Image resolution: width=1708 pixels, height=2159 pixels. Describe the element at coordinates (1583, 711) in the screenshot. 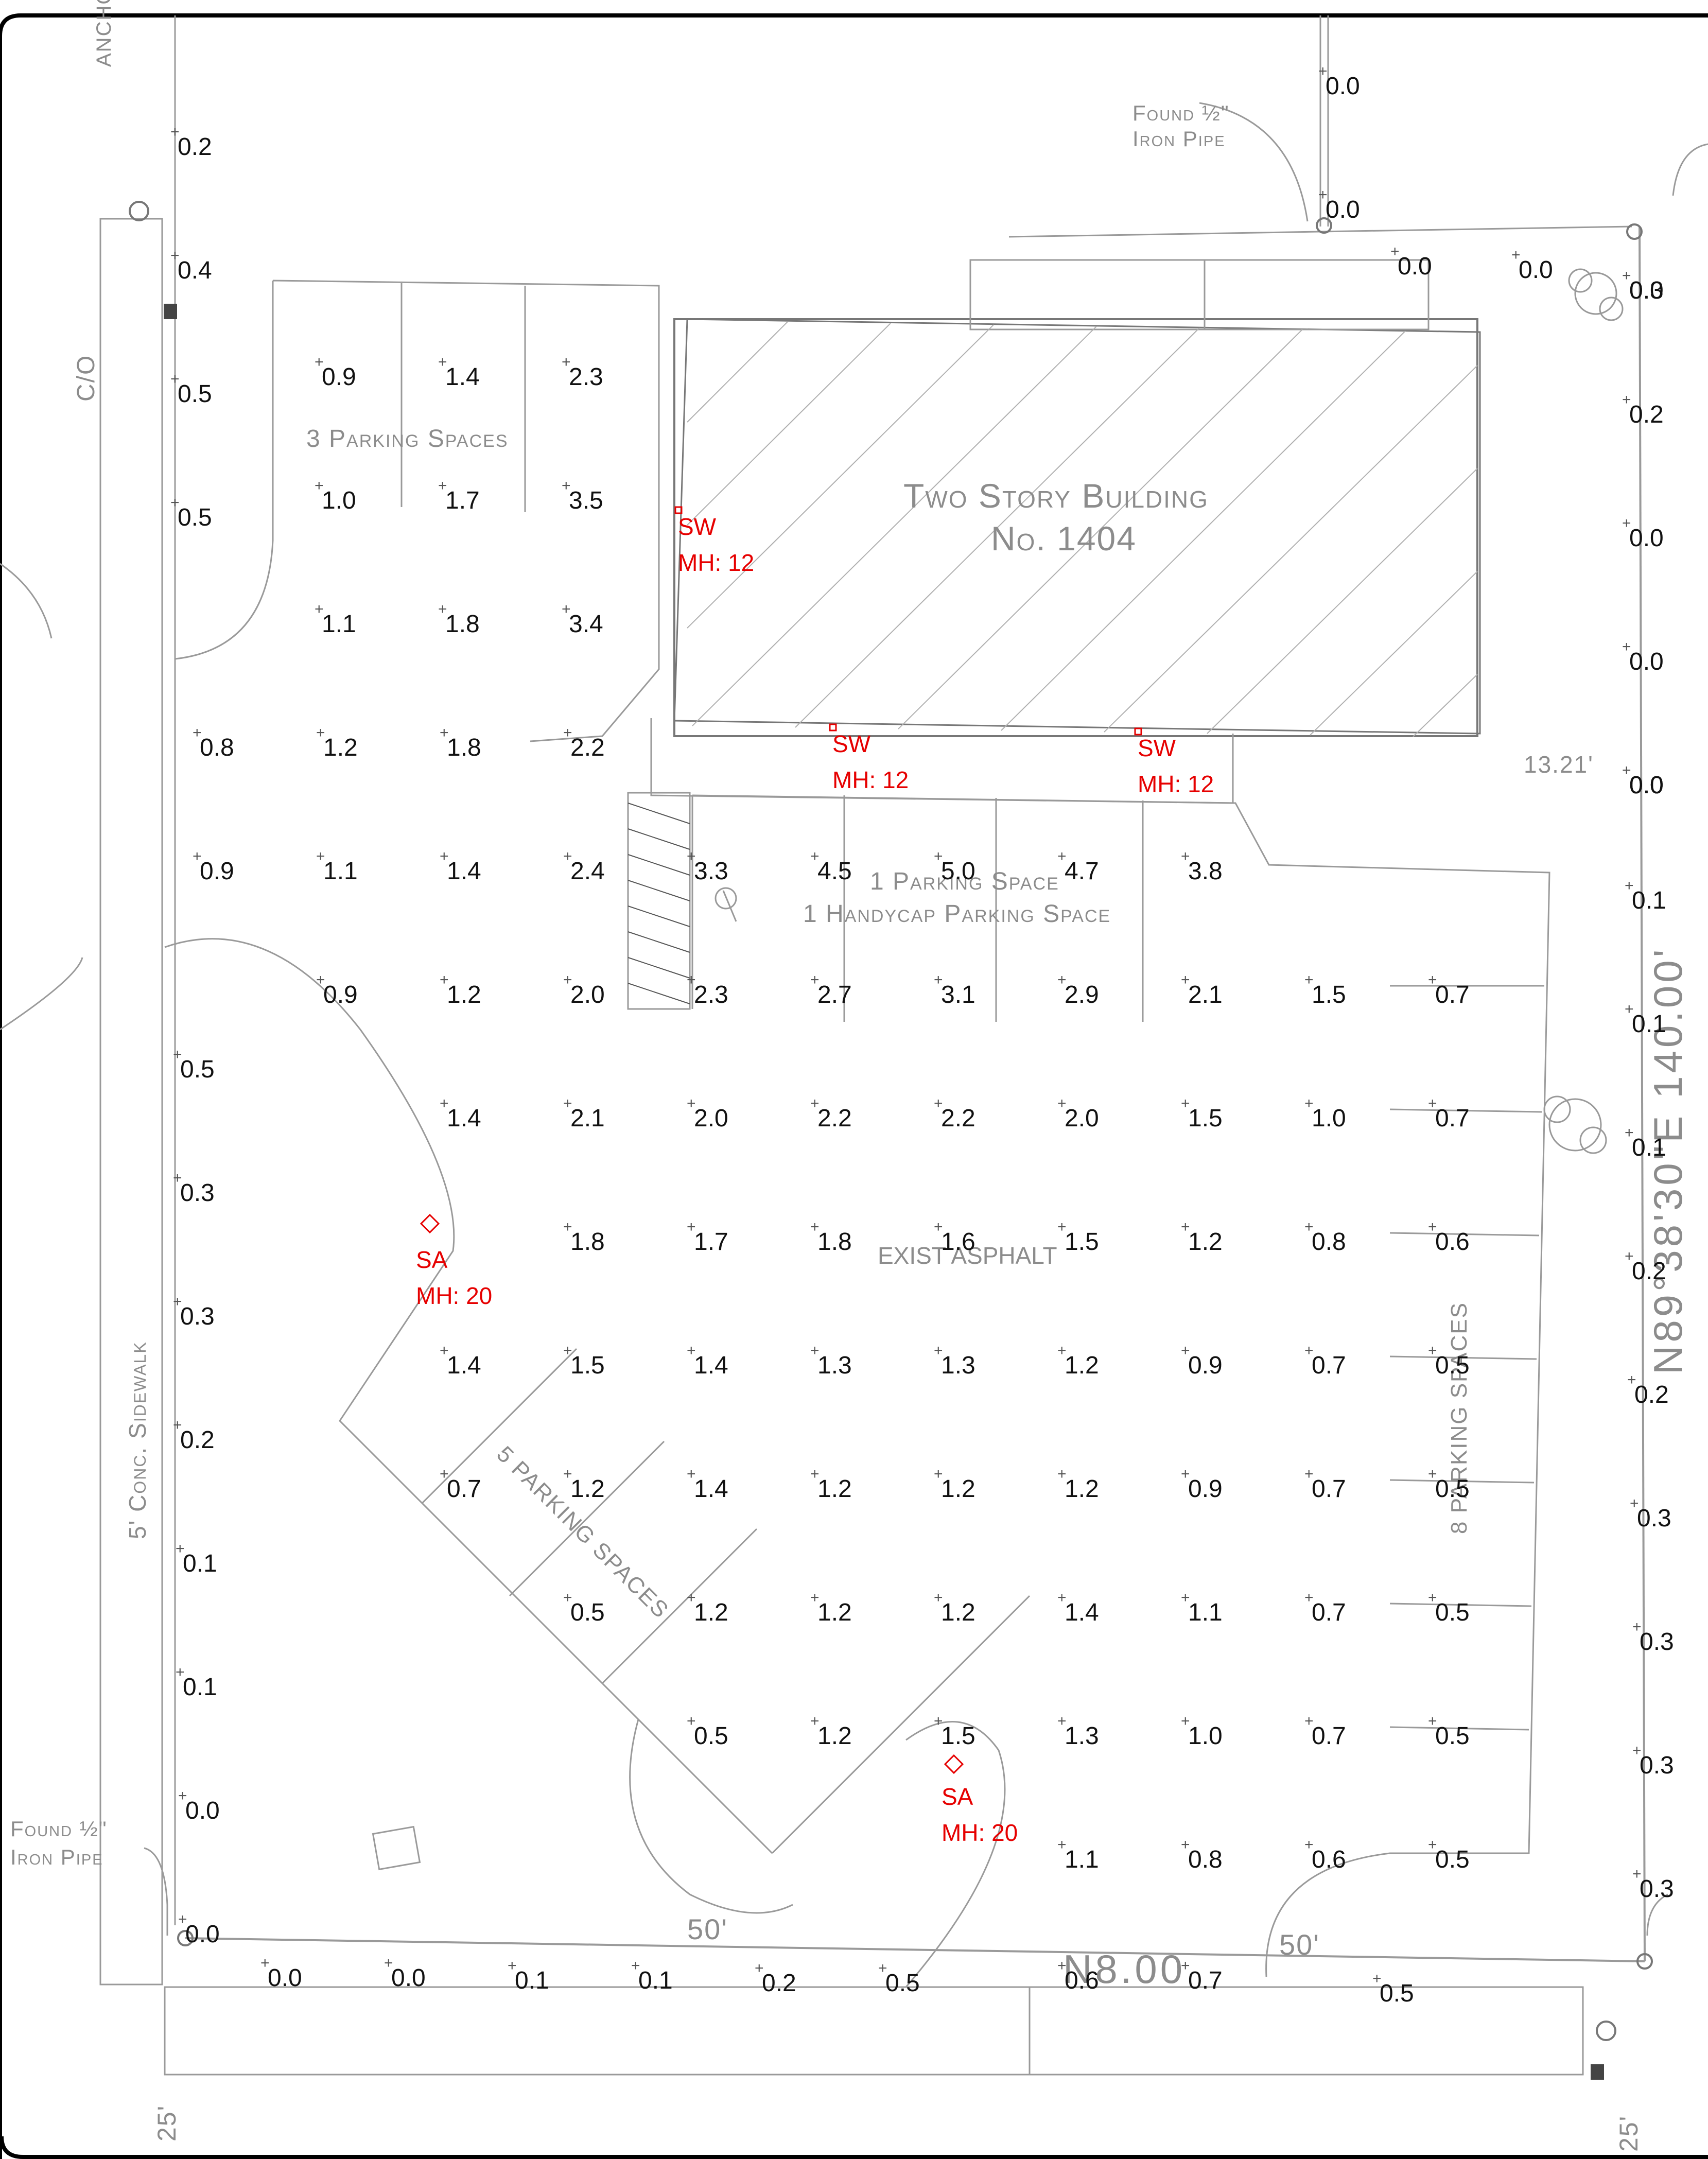

I see `tree-icon` at that location.